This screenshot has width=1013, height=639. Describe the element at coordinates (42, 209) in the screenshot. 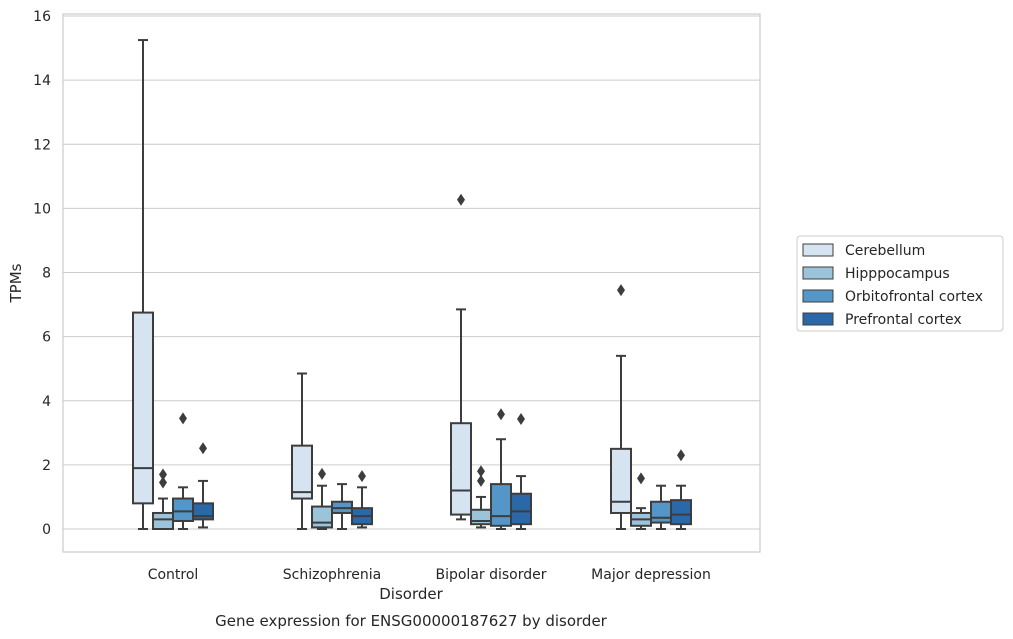

I see `y-tick-label: 10` at that location.